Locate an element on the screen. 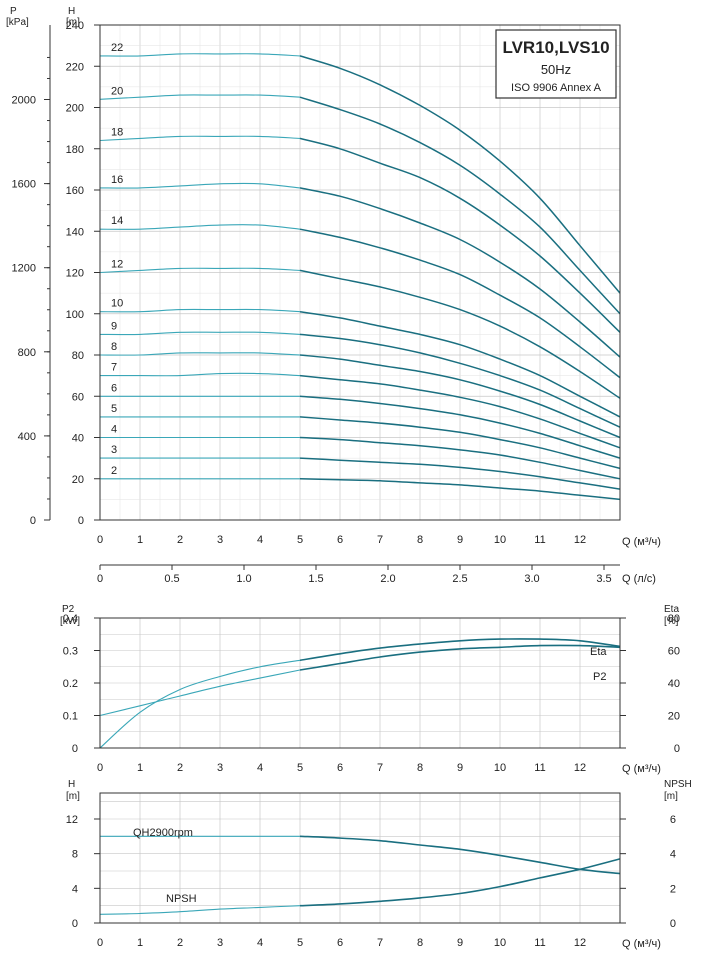 Image resolution: width=701 pixels, height=970 pixels. npsh-tick-label: 2 is located at coordinates (673, 889).